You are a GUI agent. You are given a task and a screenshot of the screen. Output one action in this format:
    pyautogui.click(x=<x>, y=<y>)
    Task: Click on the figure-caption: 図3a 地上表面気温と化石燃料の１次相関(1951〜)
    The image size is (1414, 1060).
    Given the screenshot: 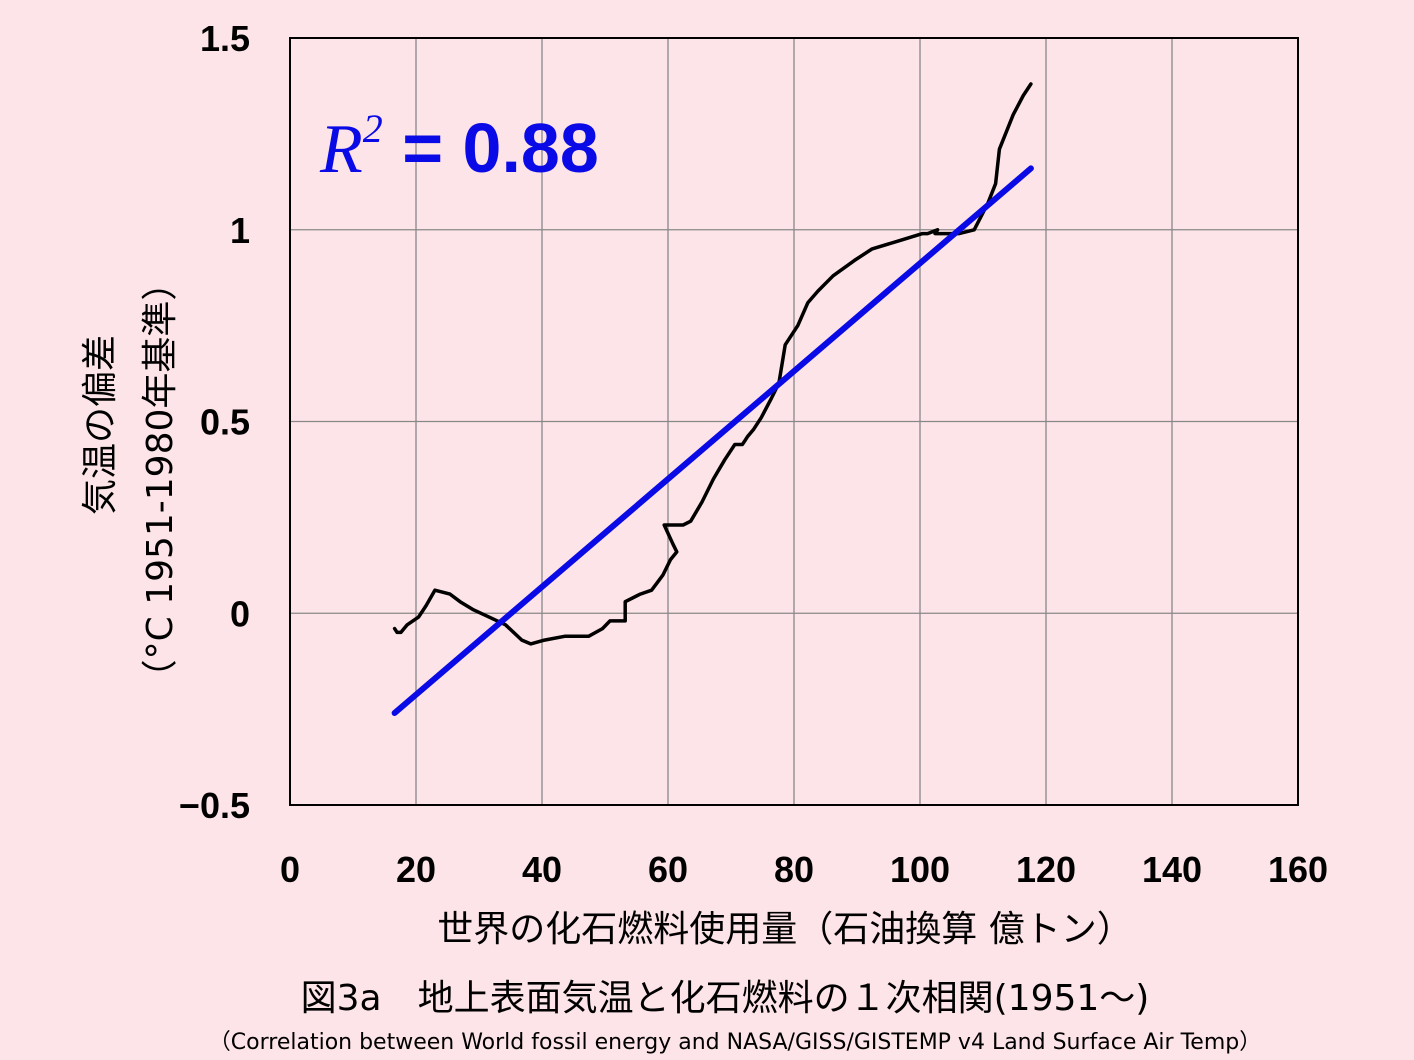 What is the action you would take?
    pyautogui.click(x=725, y=998)
    